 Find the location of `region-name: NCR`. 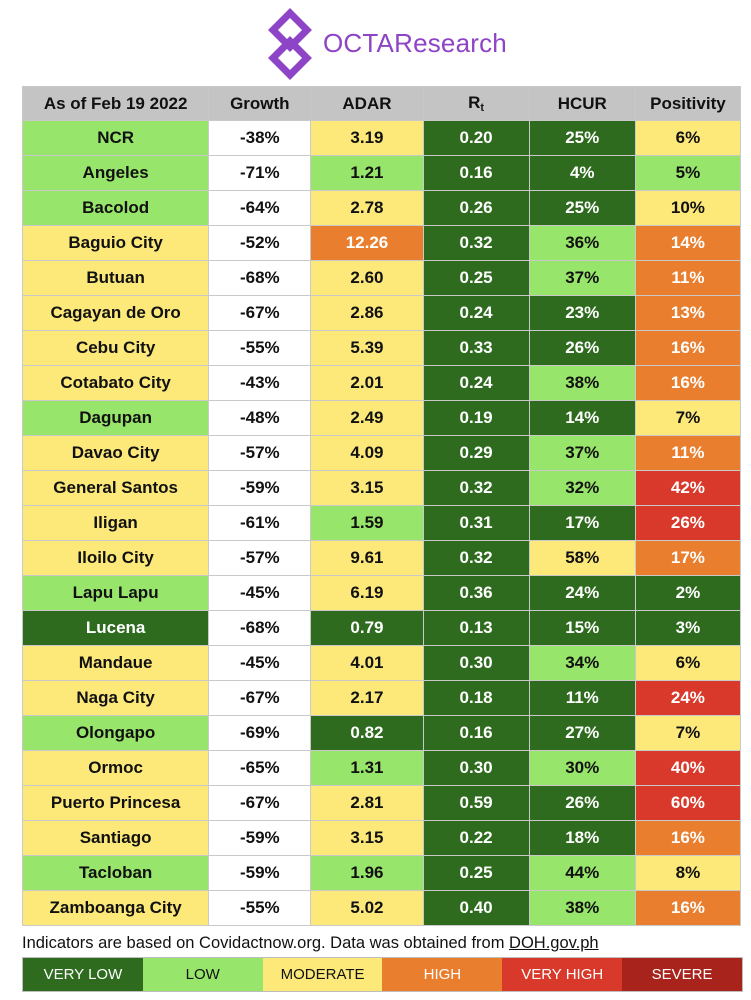

region-name: NCR is located at coordinates (115, 138).